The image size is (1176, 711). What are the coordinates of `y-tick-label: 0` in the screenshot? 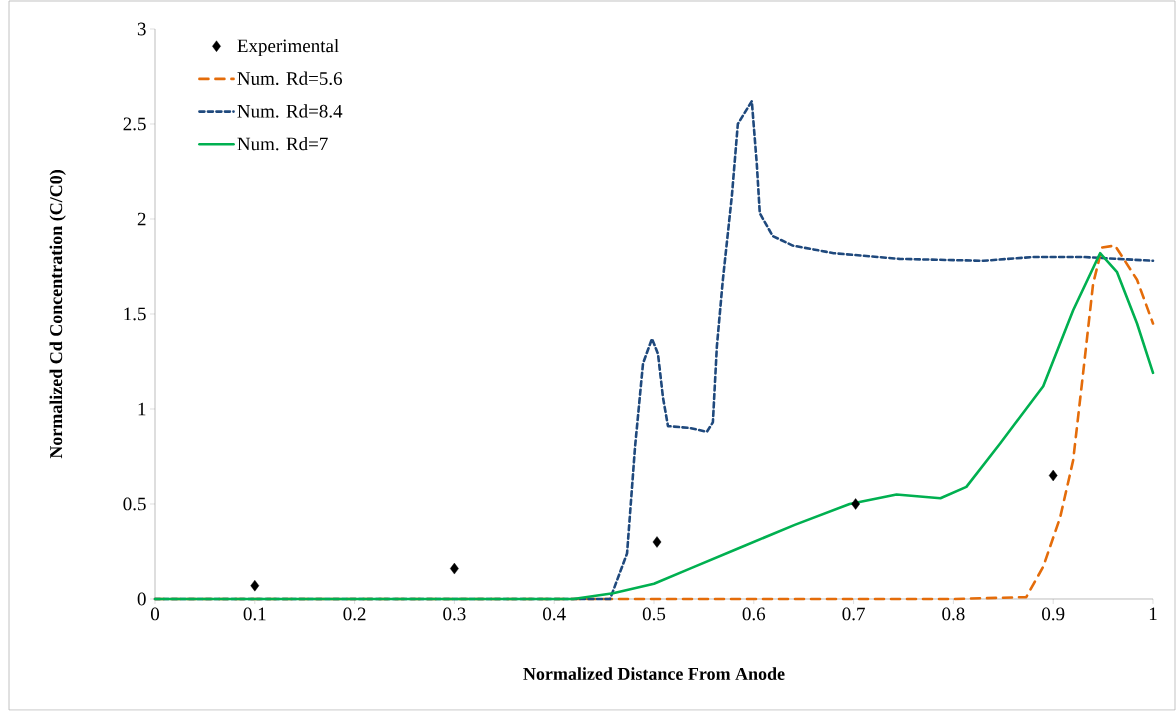 It's located at (141, 599).